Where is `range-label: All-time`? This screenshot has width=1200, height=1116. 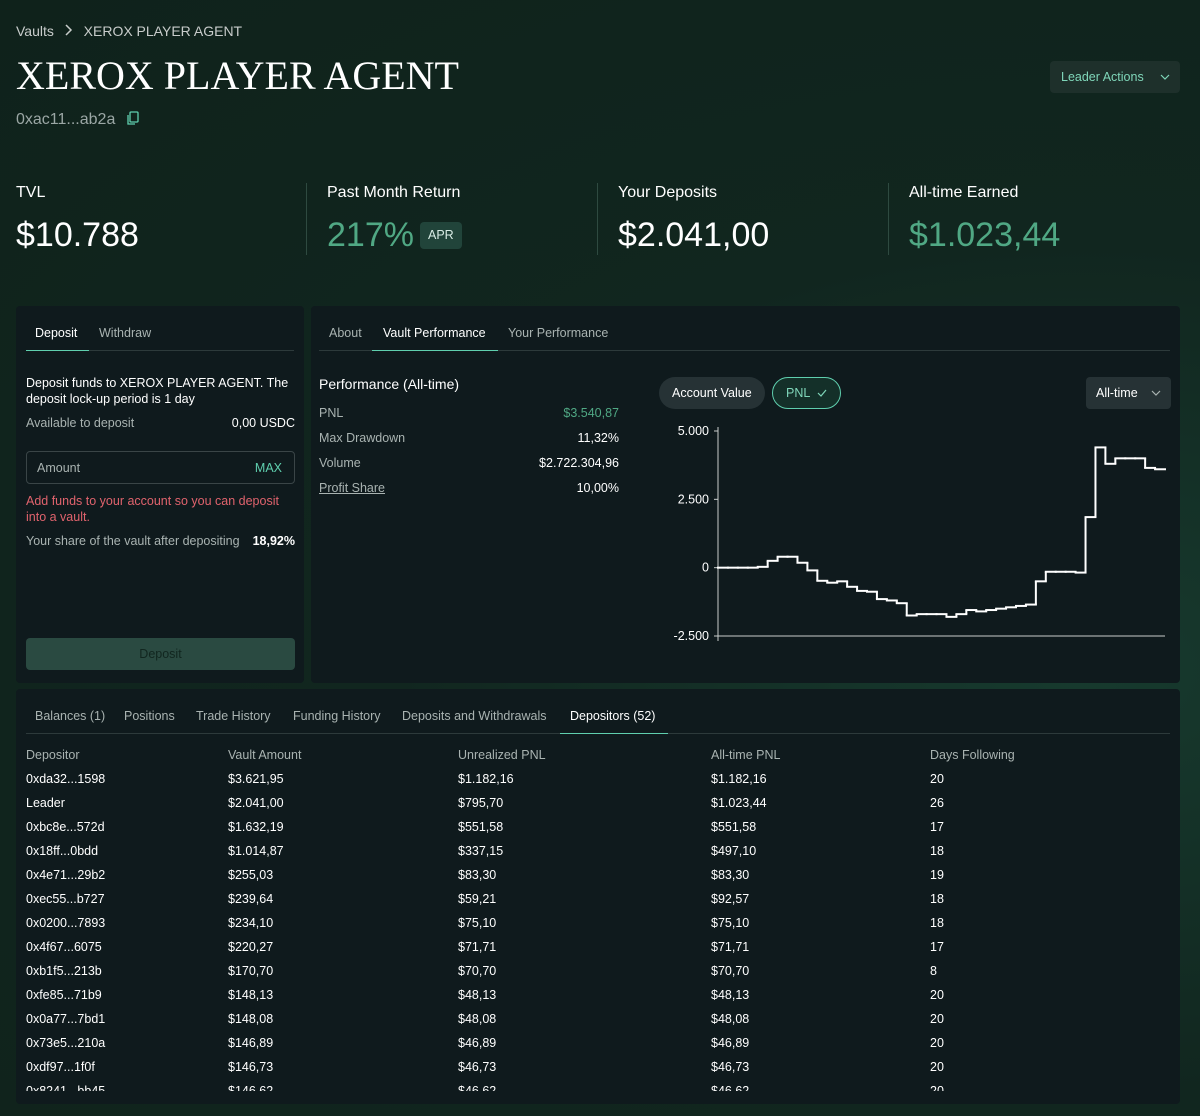
range-label: All-time is located at coordinates (1117, 393).